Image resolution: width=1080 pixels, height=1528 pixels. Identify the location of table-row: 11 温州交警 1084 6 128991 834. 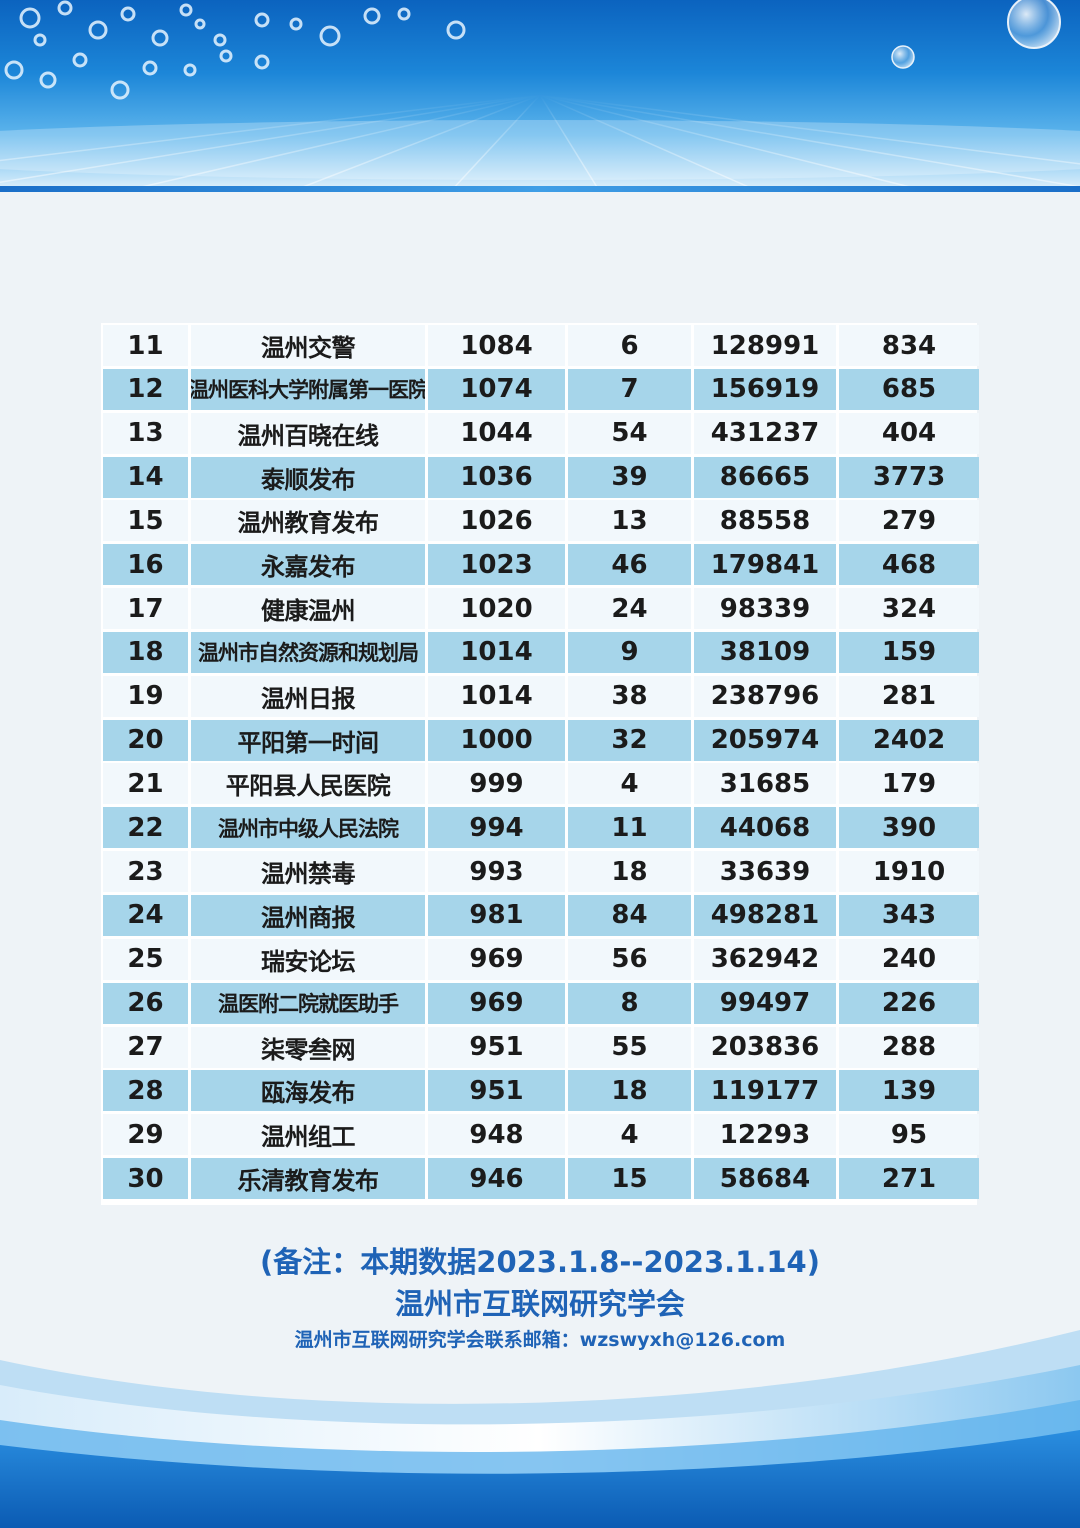
(541, 345).